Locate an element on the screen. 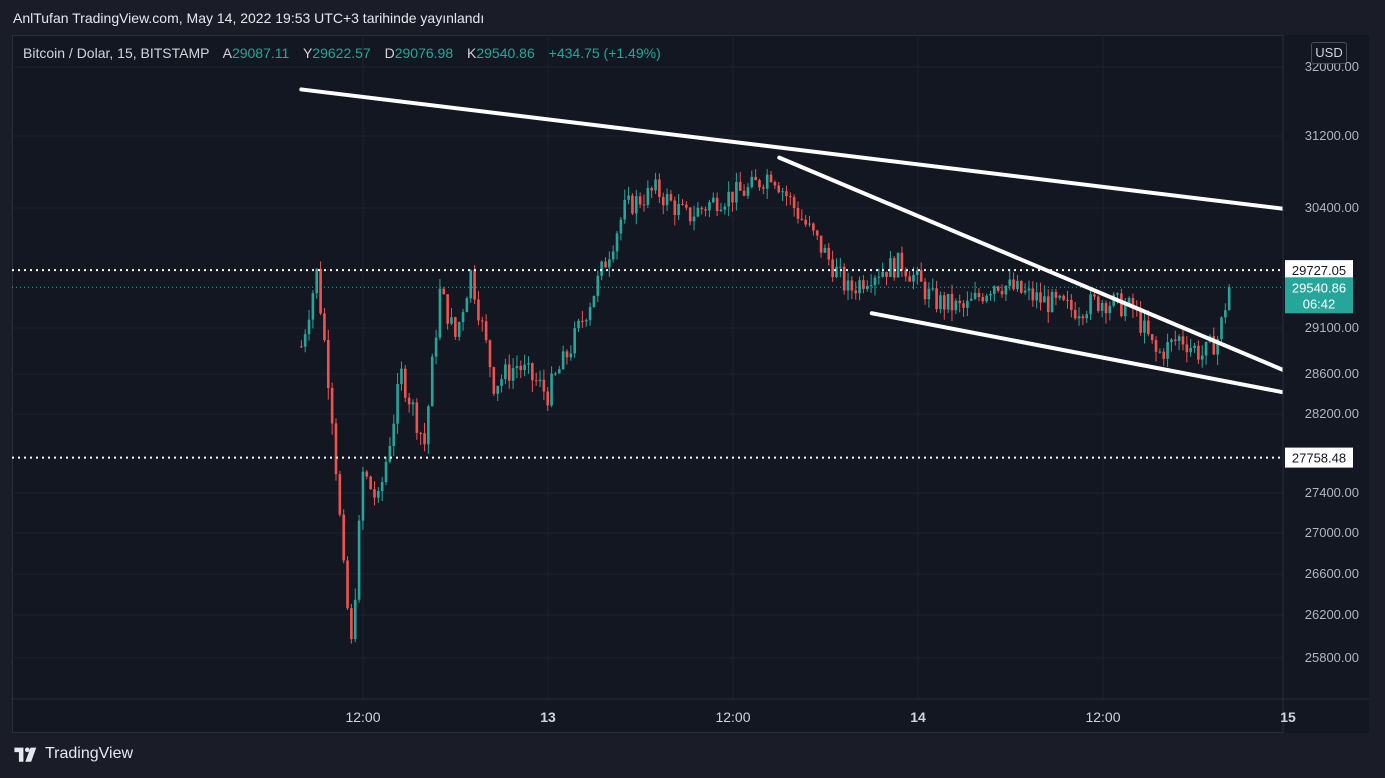 The image size is (1385, 778). currency-button: USD is located at coordinates (1329, 53).